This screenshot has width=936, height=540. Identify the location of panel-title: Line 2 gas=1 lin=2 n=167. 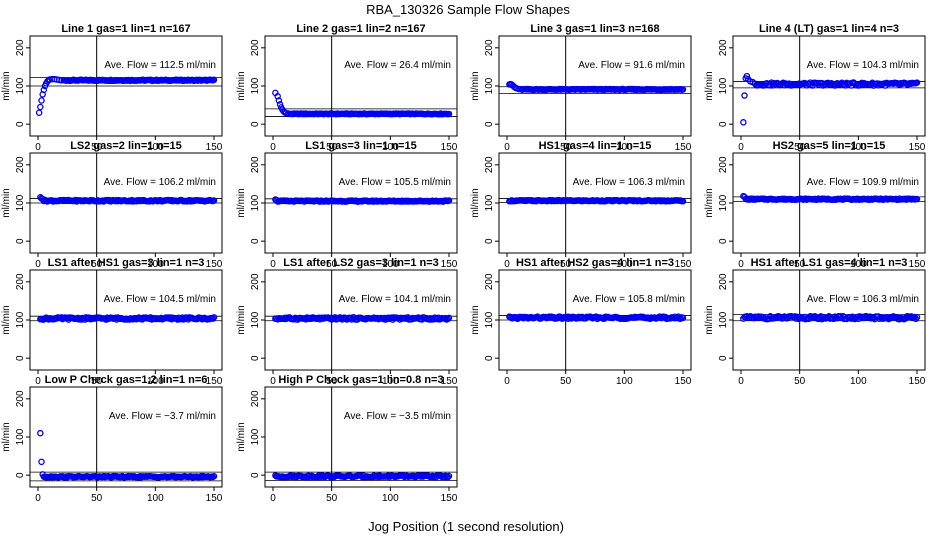
(360, 29).